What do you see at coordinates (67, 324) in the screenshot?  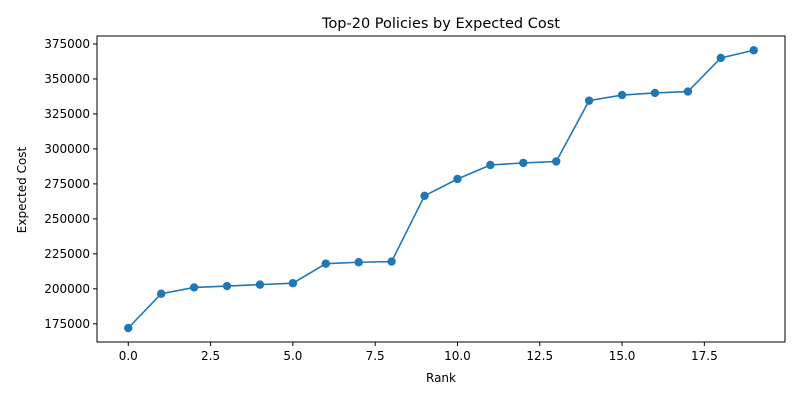 I see `y-tick-label: 175000` at bounding box center [67, 324].